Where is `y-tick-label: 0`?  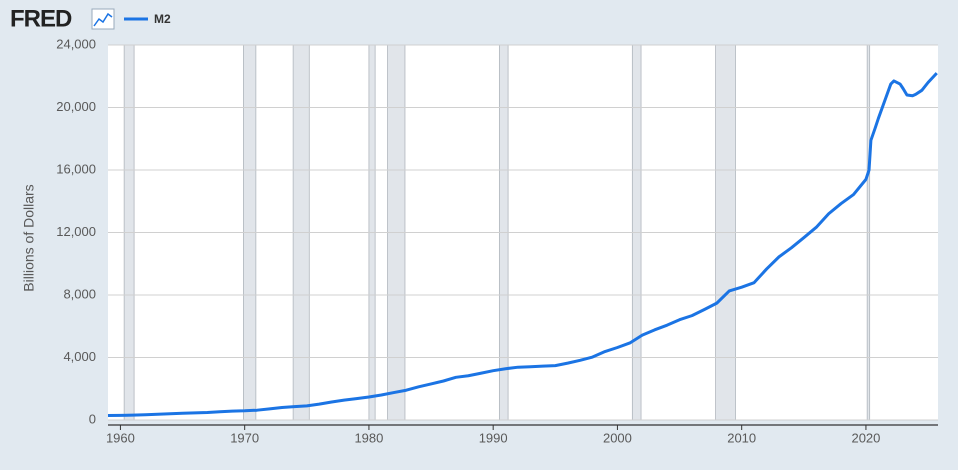 y-tick-label: 0 is located at coordinates (92, 418).